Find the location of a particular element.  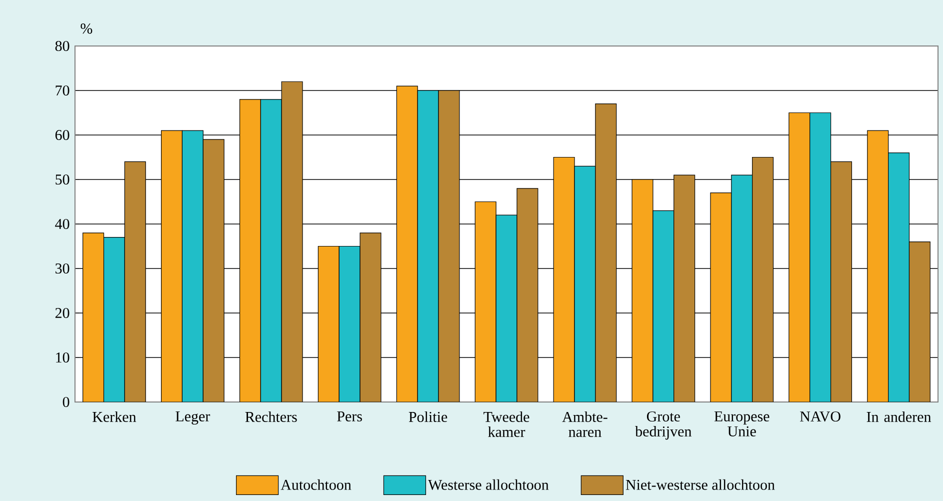

y-tick-label: 60 is located at coordinates (62, 135).